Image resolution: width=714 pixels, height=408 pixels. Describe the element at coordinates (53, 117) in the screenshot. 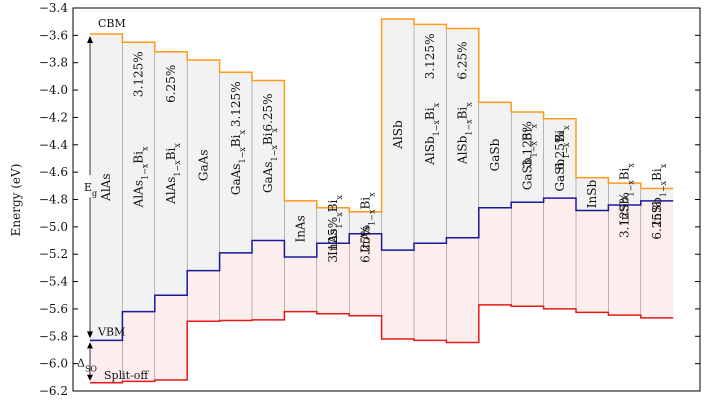

I see `y-tick-label: −4.2` at that location.